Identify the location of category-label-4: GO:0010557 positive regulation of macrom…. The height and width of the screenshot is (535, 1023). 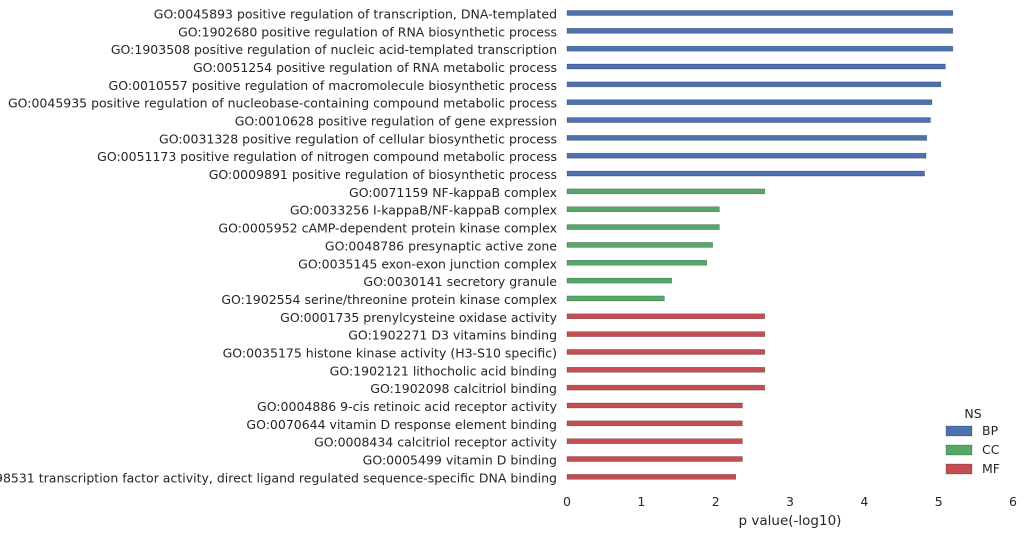
(333, 85).